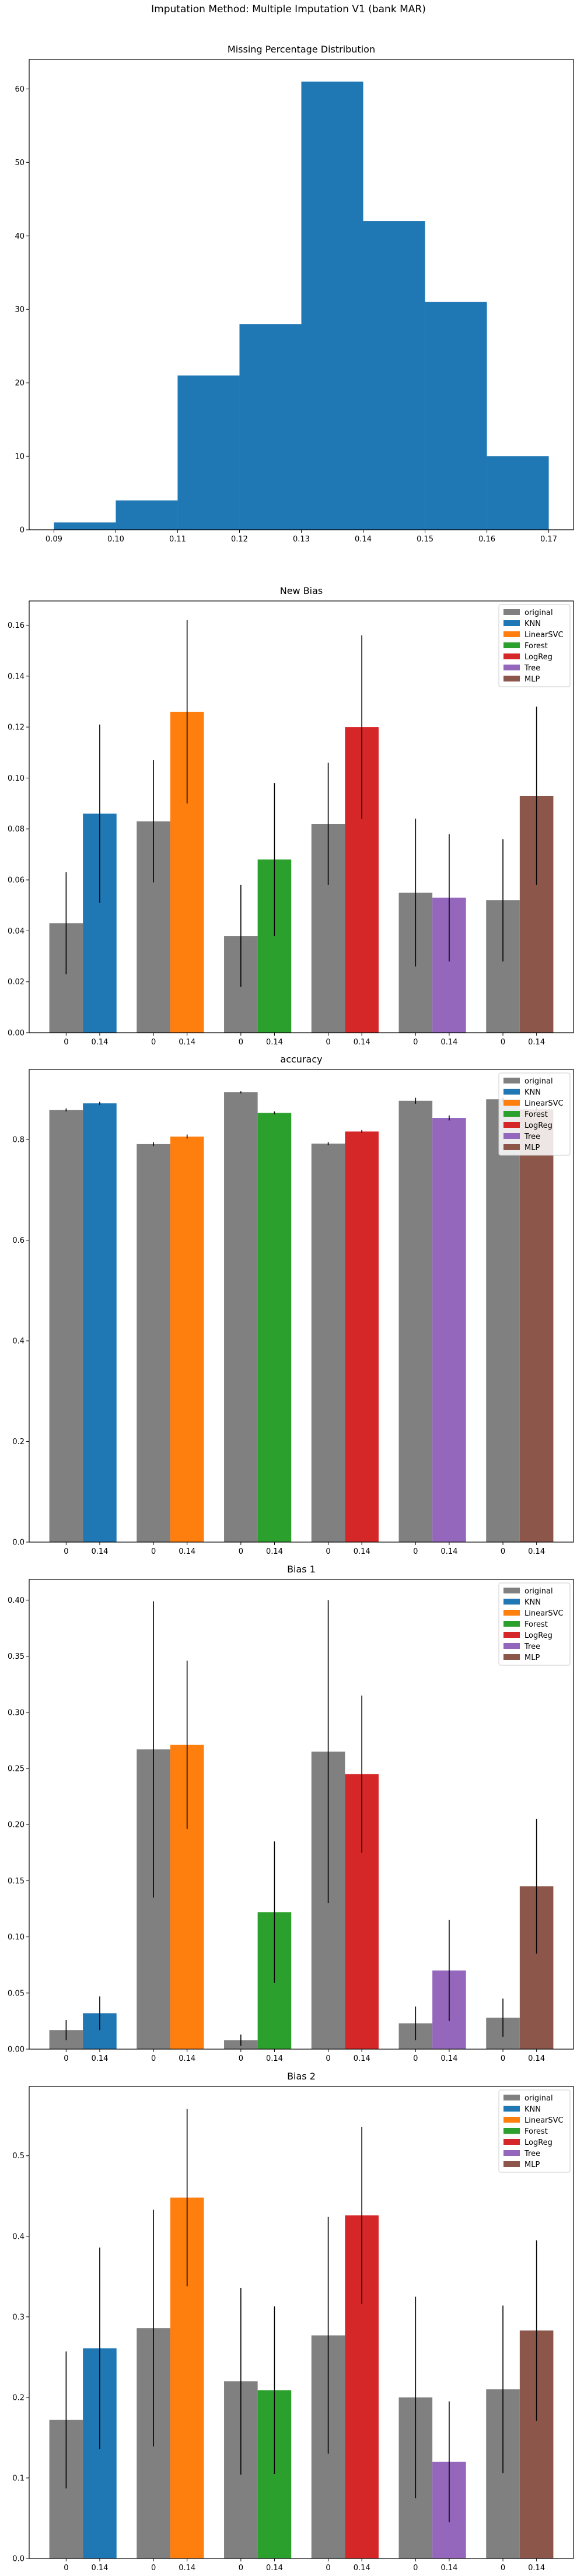 This screenshot has width=577, height=2576. I want to click on y-tick-label: 0.10, so click(16, 1937).